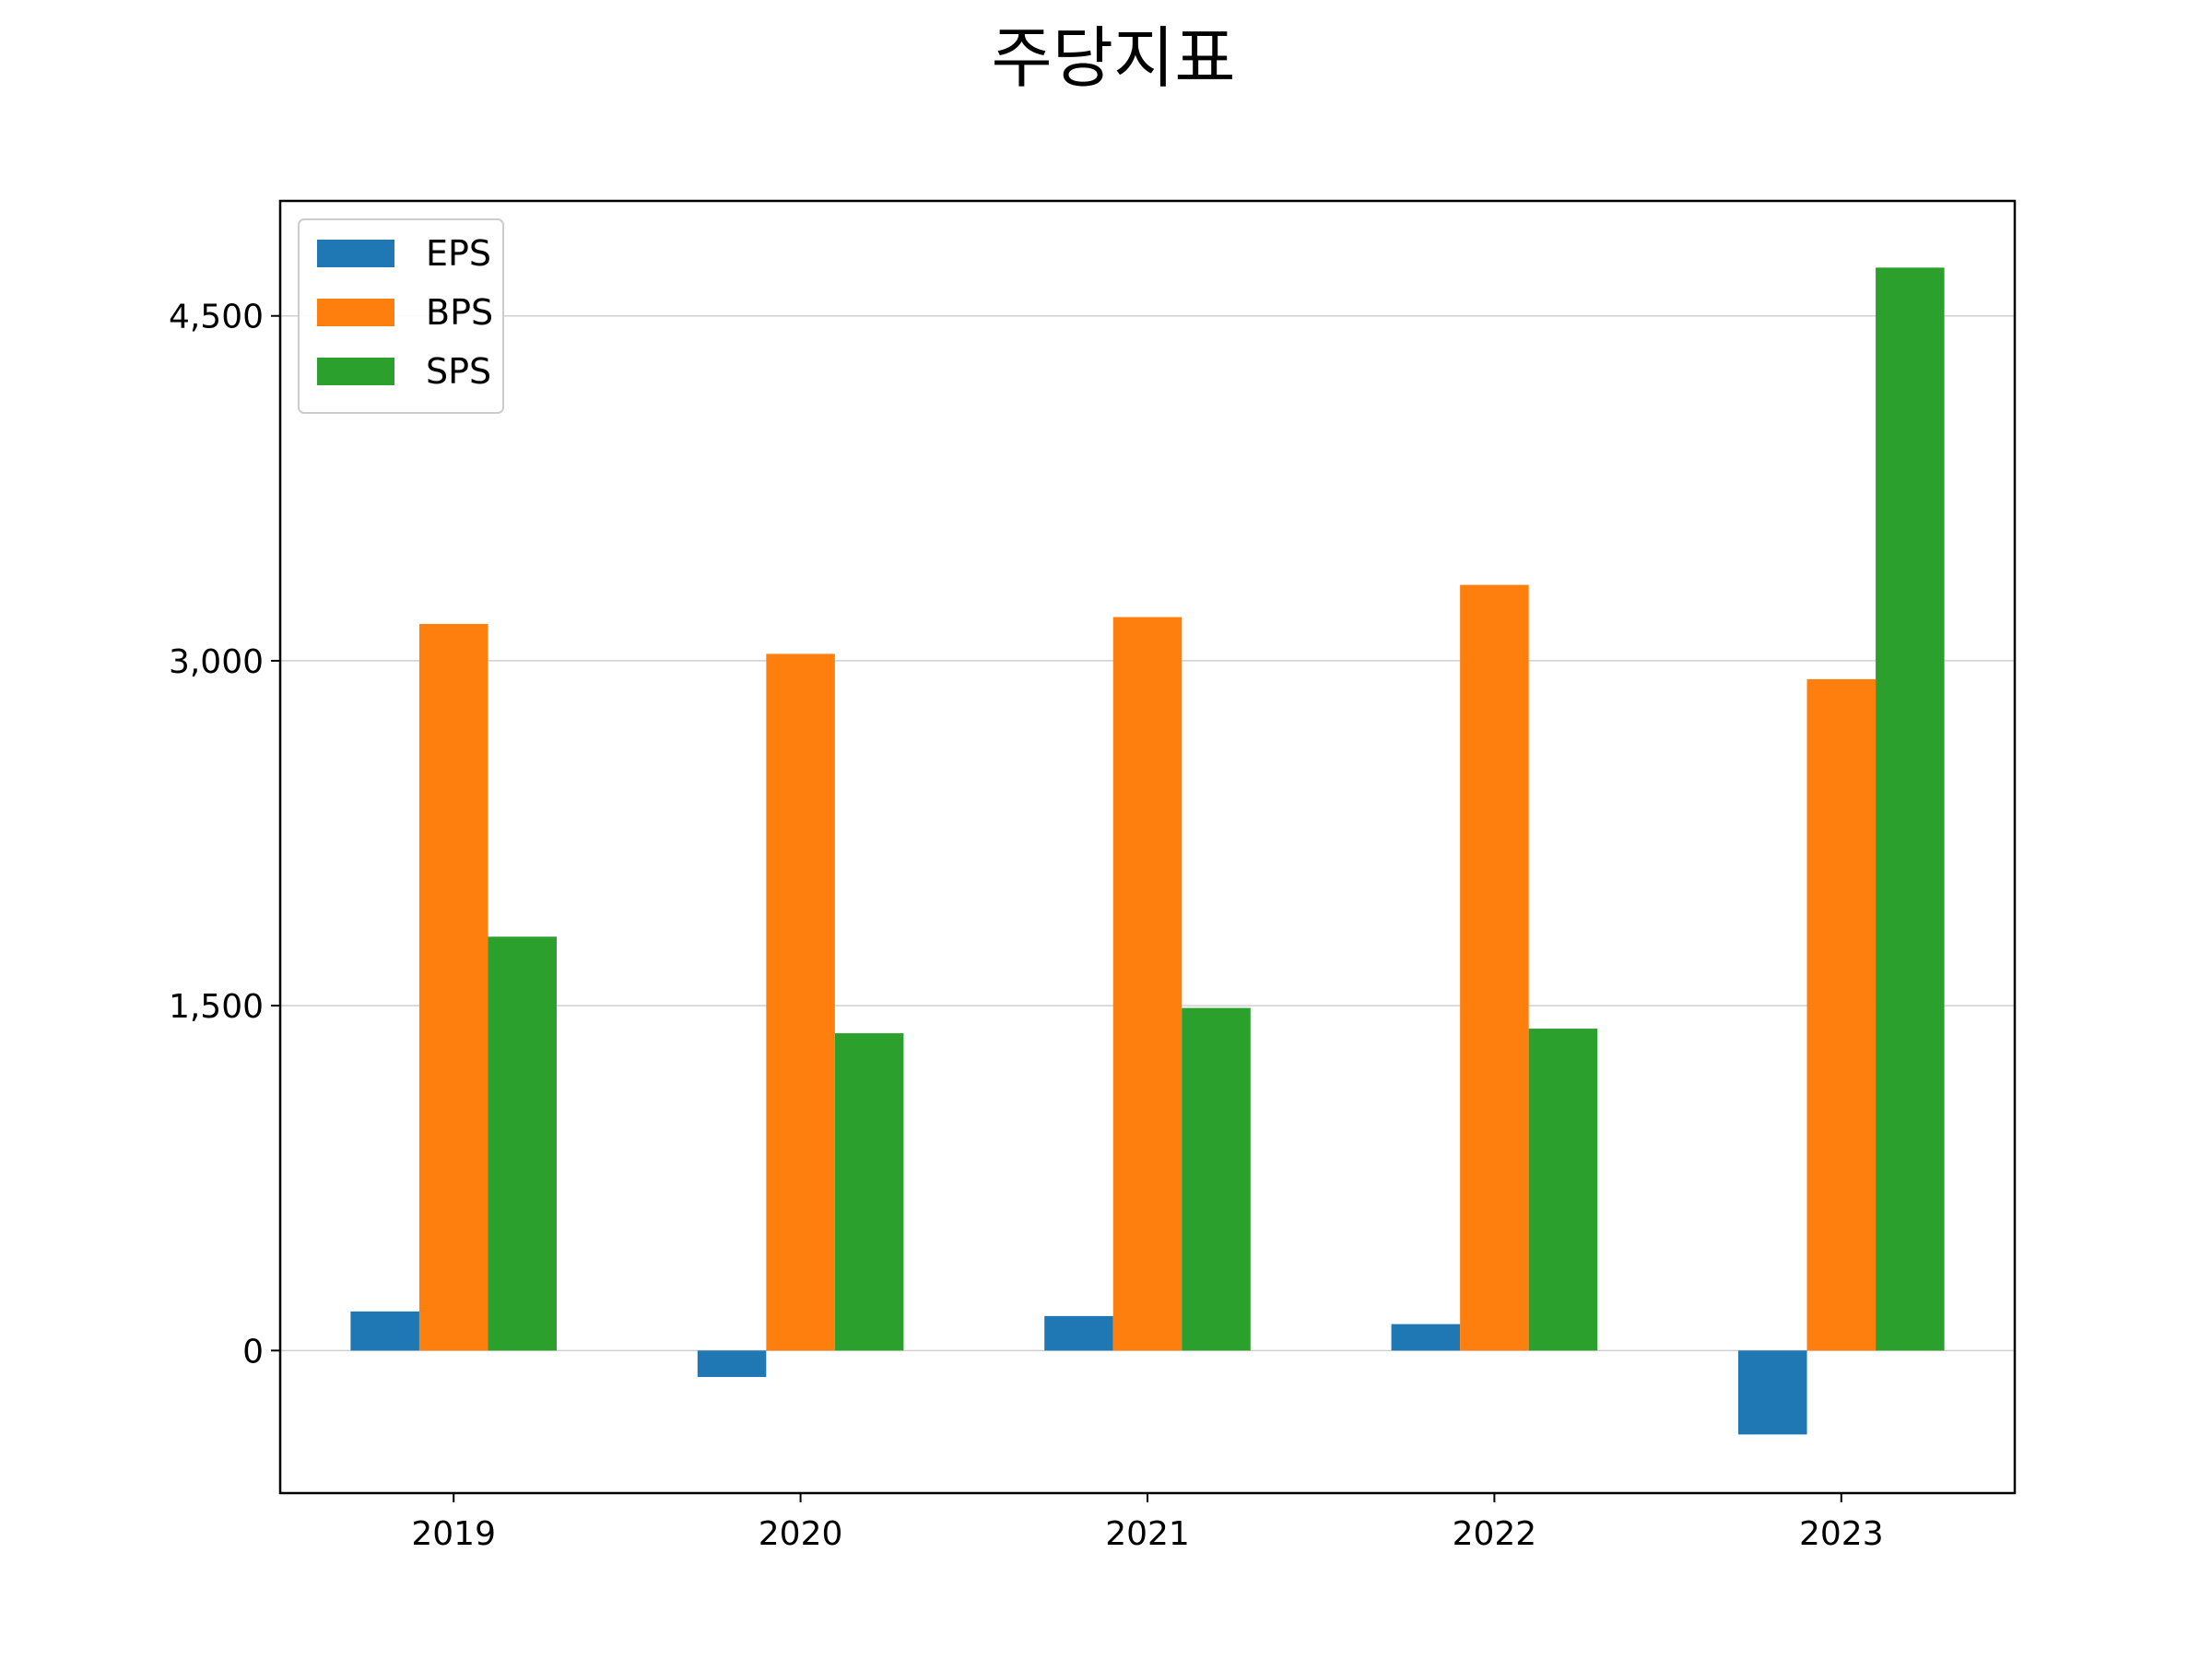  I want to click on legend-swatch-eps, so click(355, 253).